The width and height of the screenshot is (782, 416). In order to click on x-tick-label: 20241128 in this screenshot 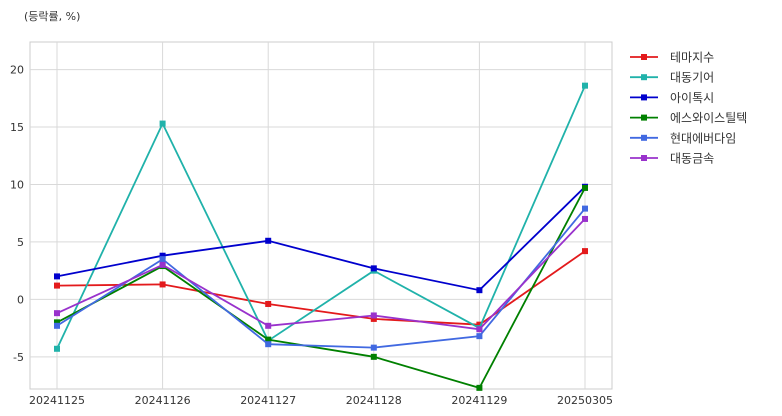, I will do `click(374, 400)`.